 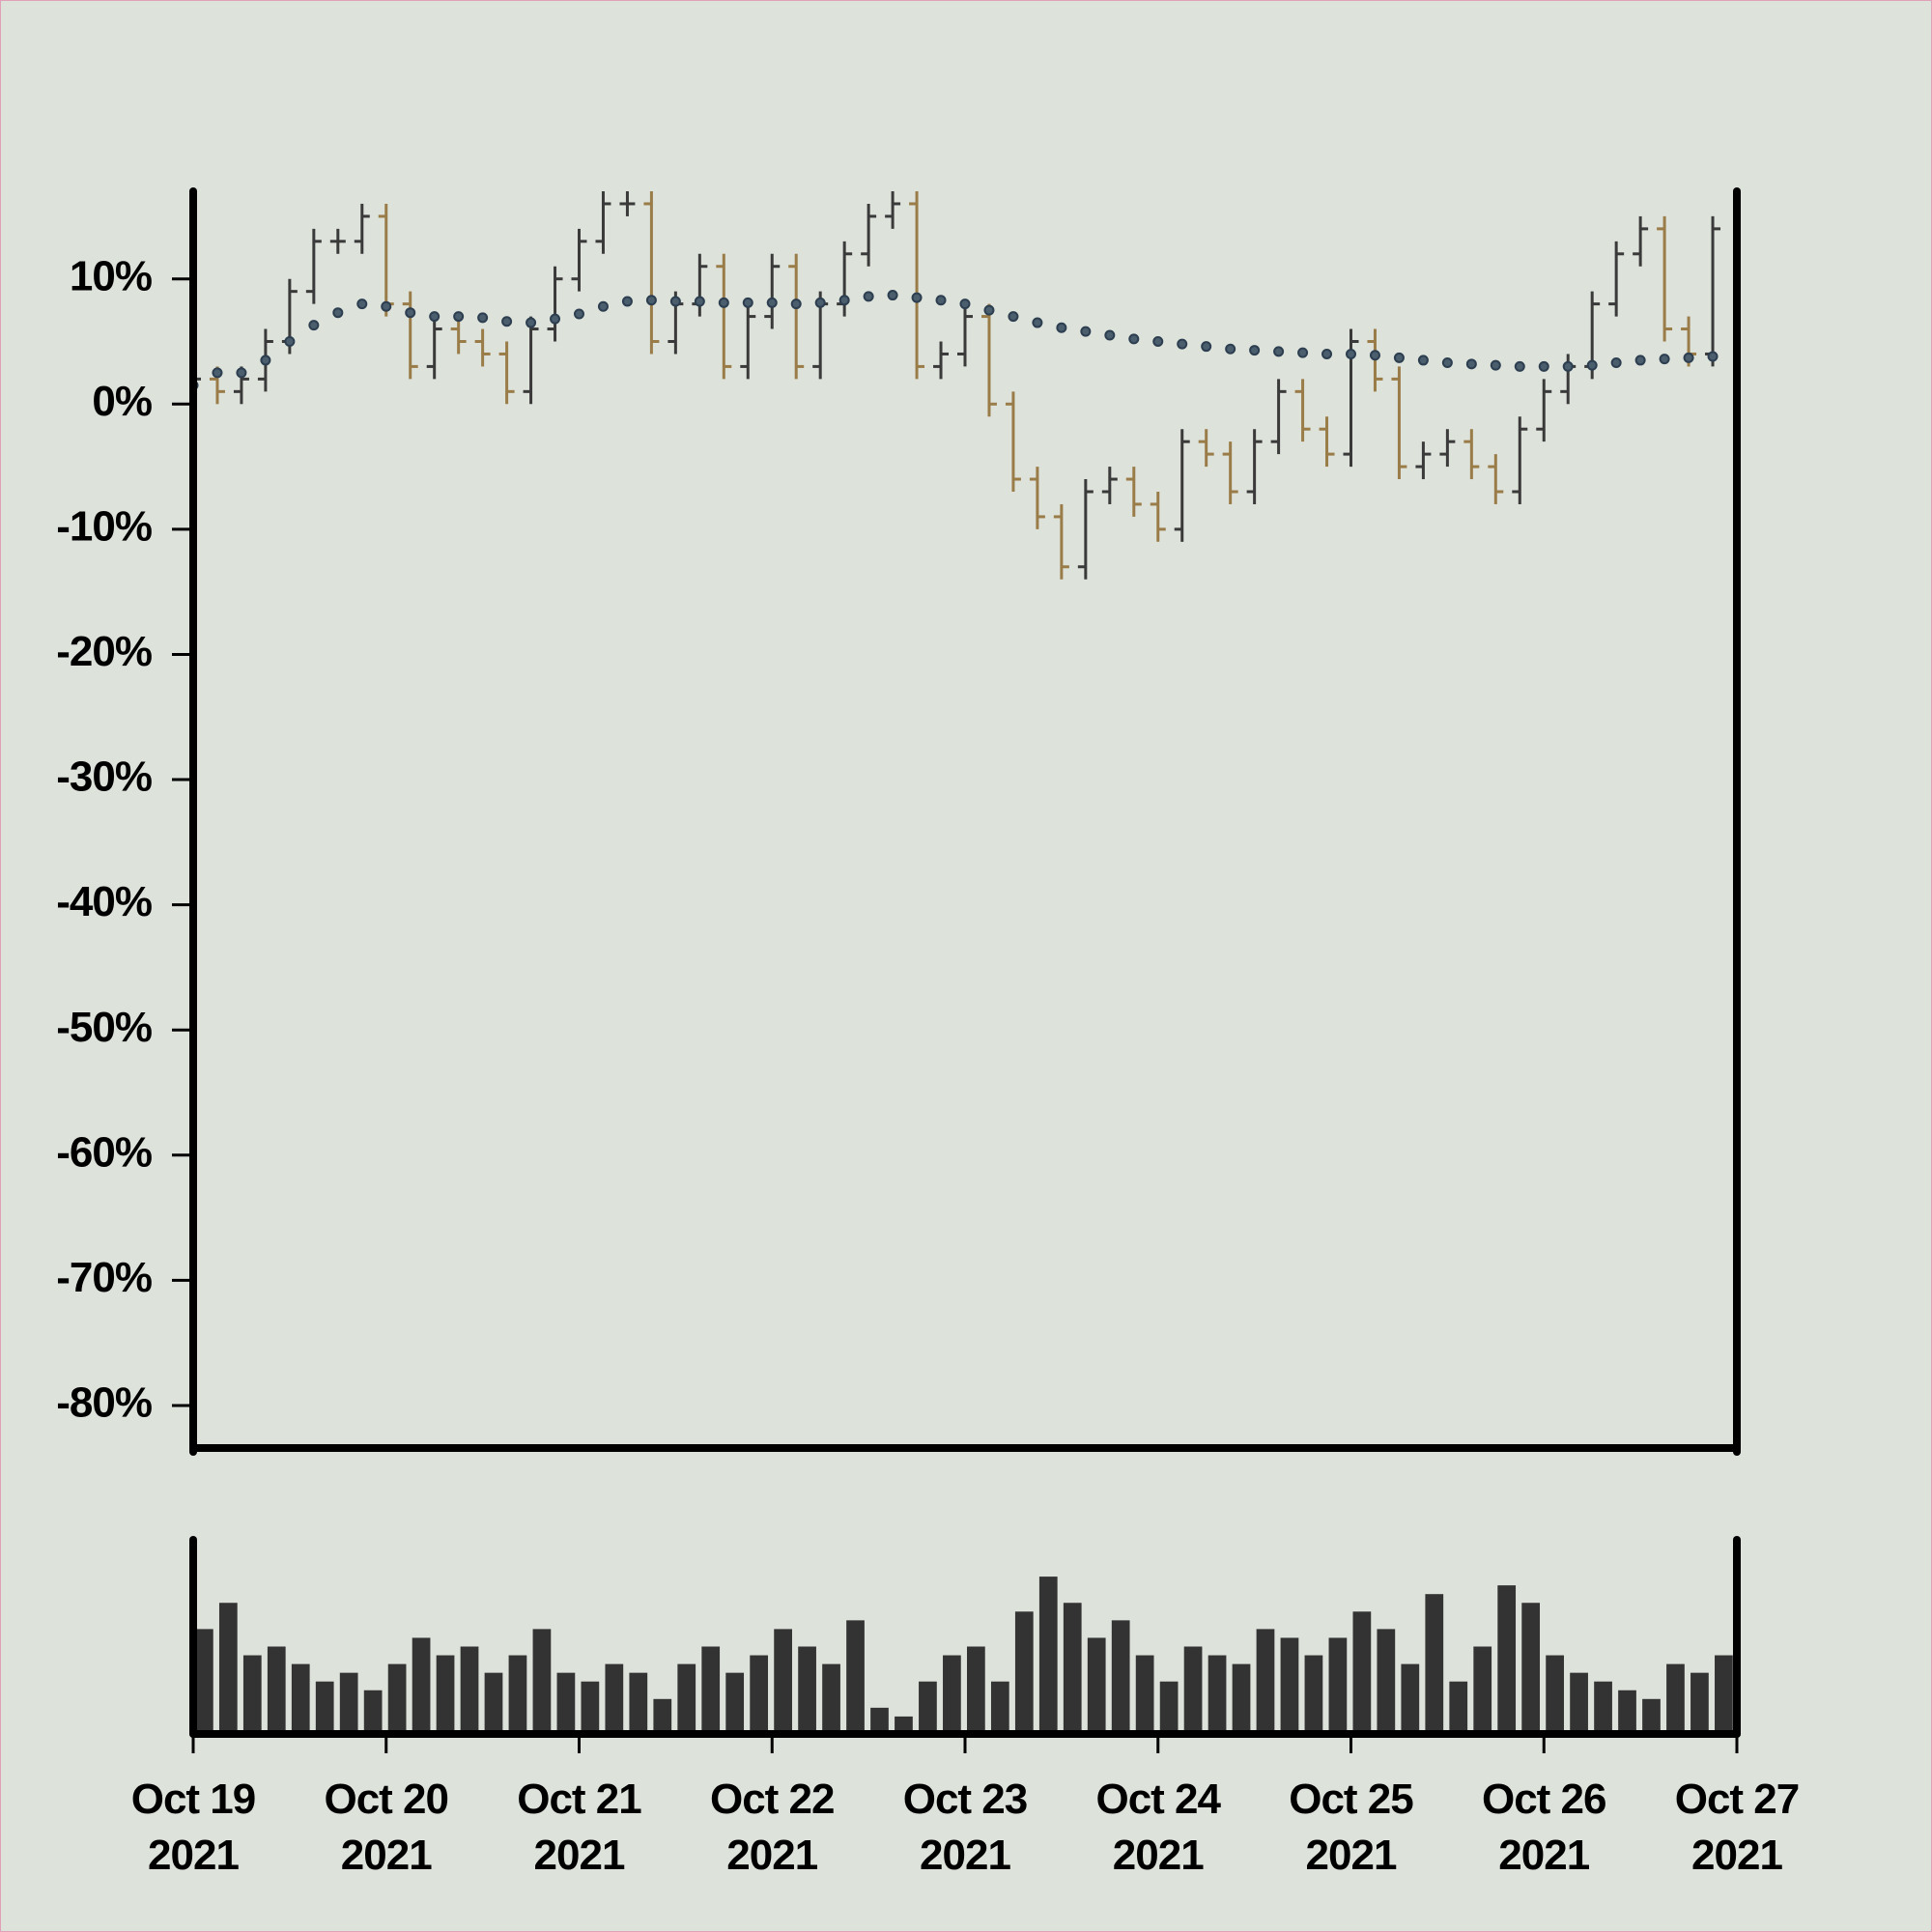 I want to click on y-tick-label: -40%, so click(x=104, y=901).